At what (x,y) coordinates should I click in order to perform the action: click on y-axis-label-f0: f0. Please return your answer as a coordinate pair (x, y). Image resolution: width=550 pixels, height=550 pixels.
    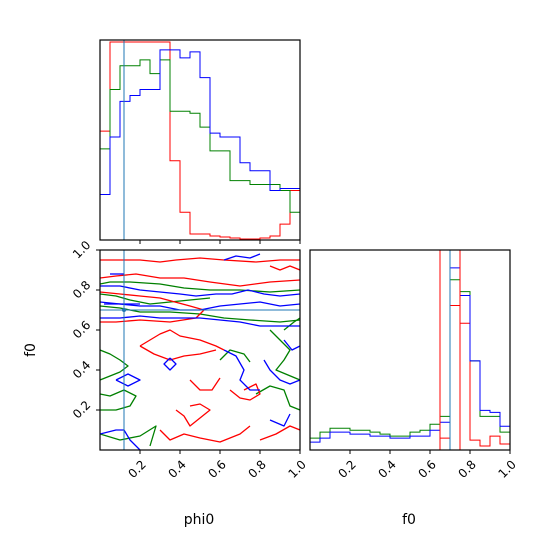
    Looking at the image, I should click on (31, 350).